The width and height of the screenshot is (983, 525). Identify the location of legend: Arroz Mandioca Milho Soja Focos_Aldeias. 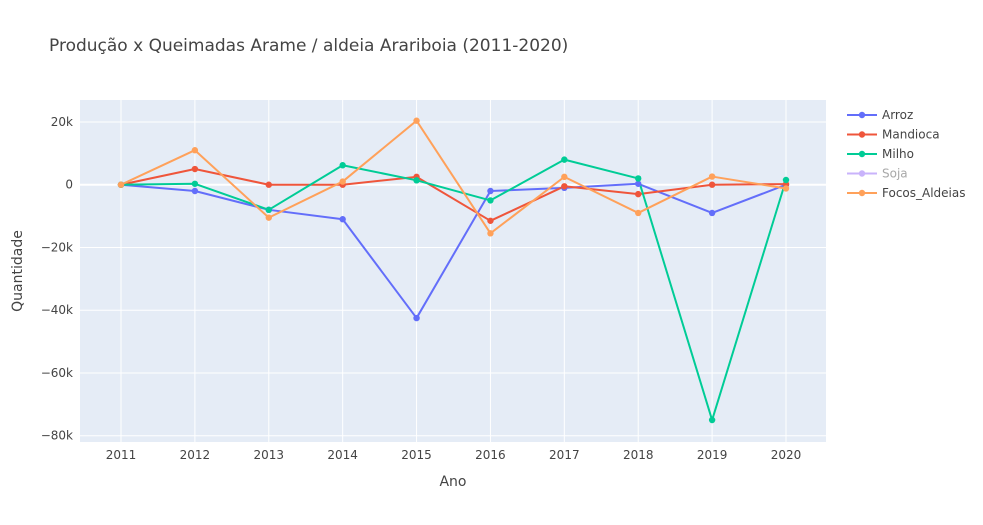
(906, 154).